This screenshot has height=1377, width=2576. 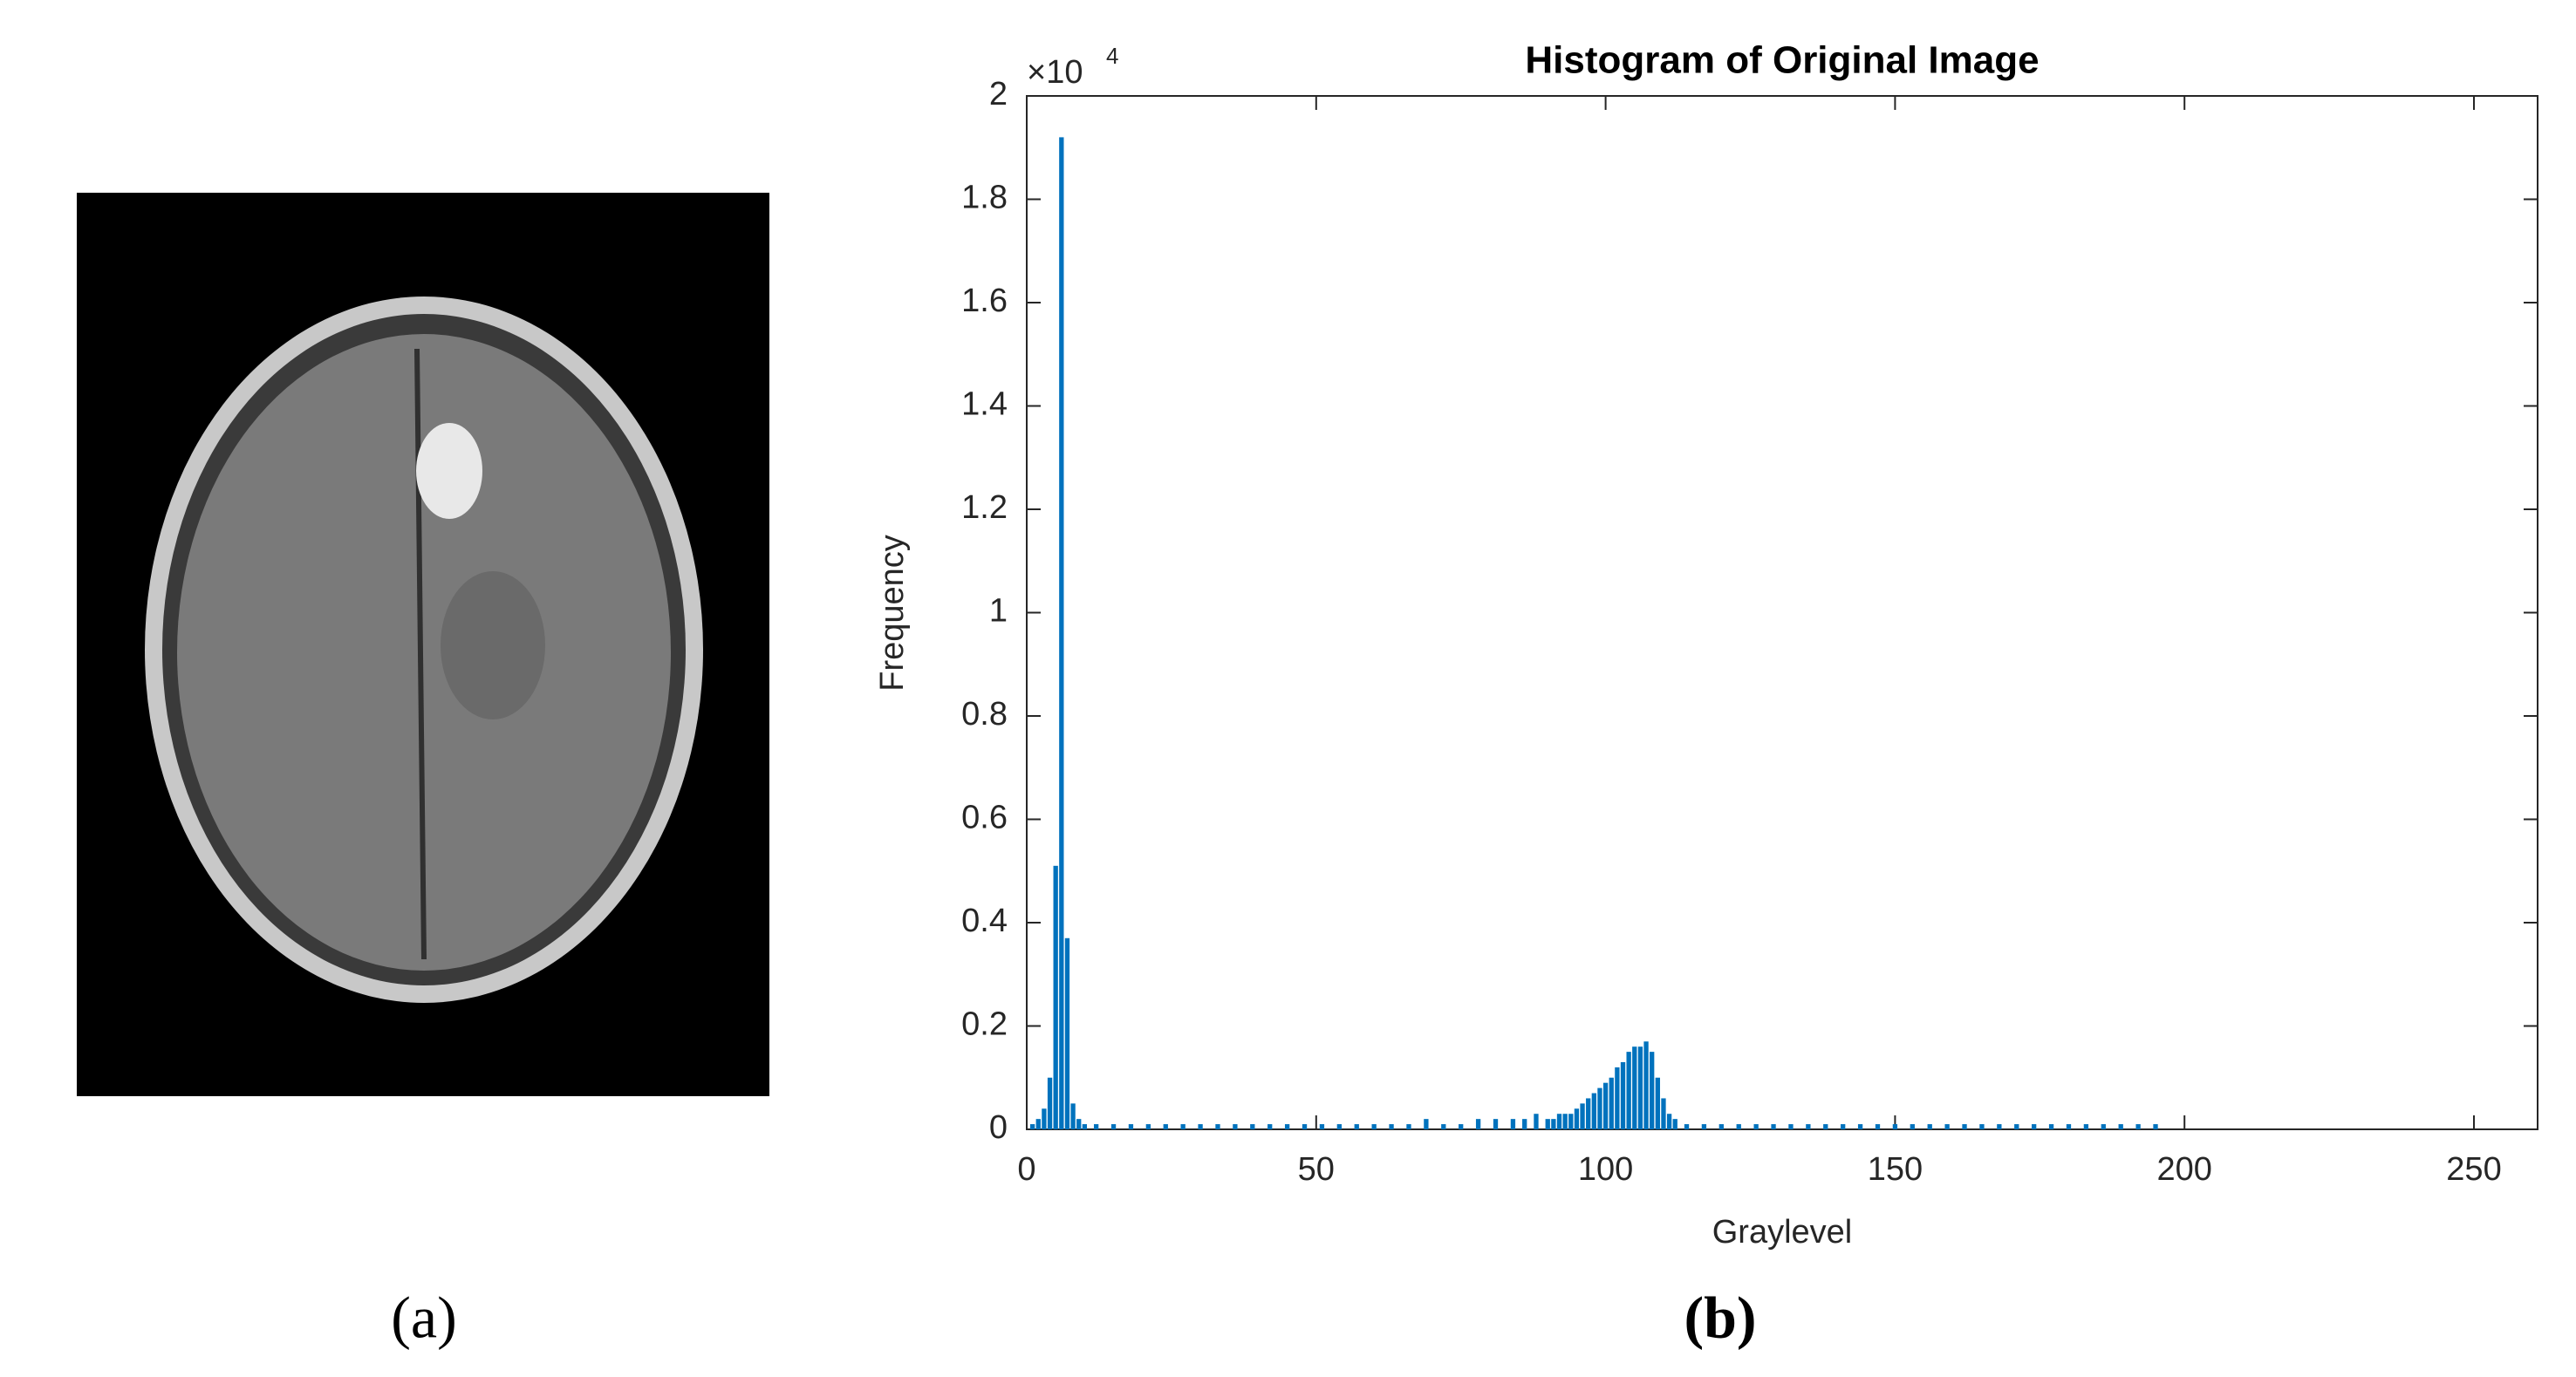 I want to click on panel-label: (b), so click(x=1720, y=1318).